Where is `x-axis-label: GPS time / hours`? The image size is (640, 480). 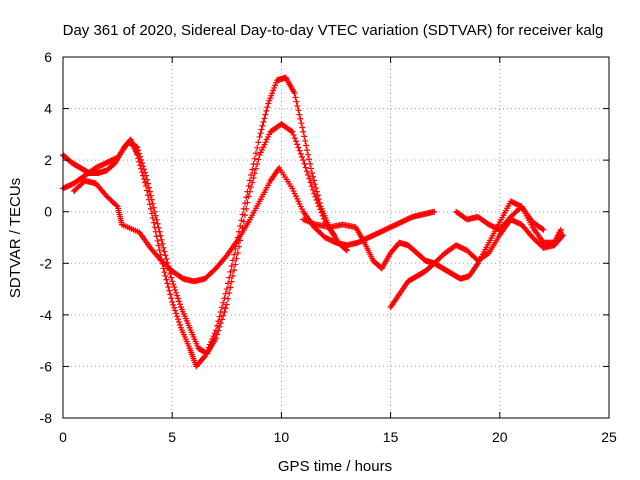 x-axis-label: GPS time / hours is located at coordinates (335, 466).